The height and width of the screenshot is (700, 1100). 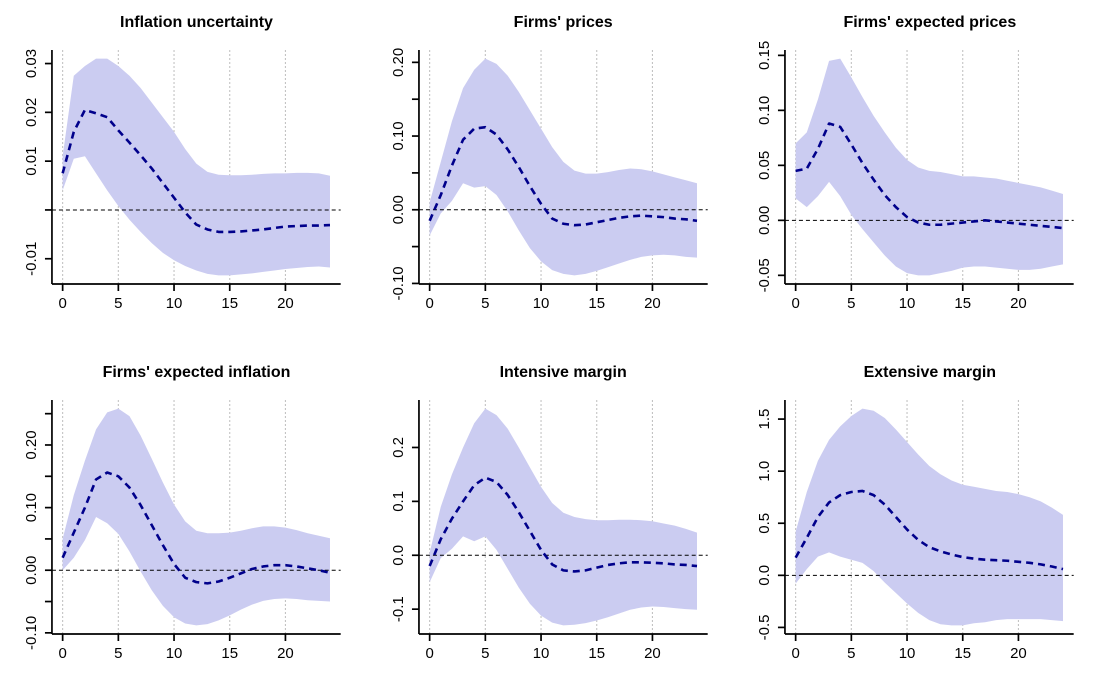 What do you see at coordinates (930, 22) in the screenshot?
I see `chart-title-firms-expected-prices: Firms' expected prices` at bounding box center [930, 22].